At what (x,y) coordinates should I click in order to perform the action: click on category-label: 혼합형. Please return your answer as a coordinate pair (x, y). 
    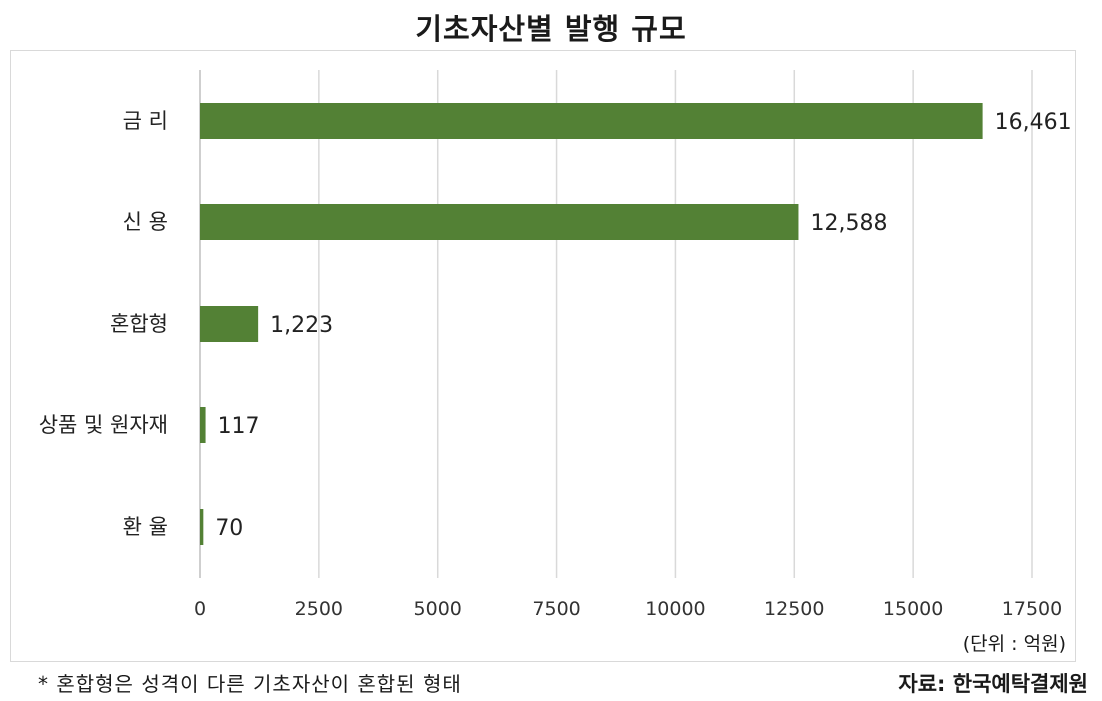
    Looking at the image, I should click on (139, 324).